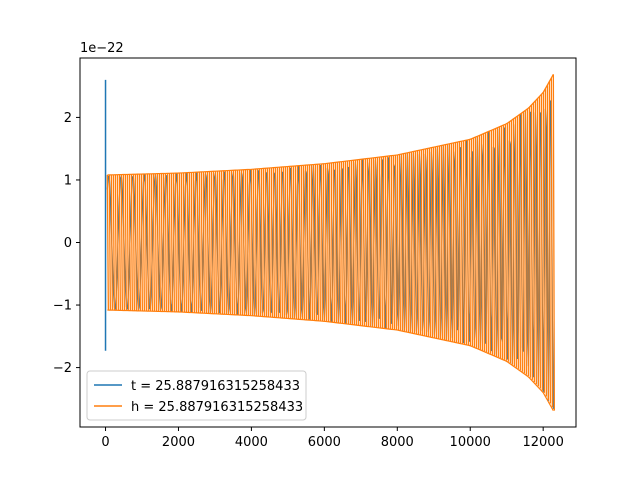 This screenshot has width=640, height=480. I want to click on y-offset-label: 1e−22, so click(102, 48).